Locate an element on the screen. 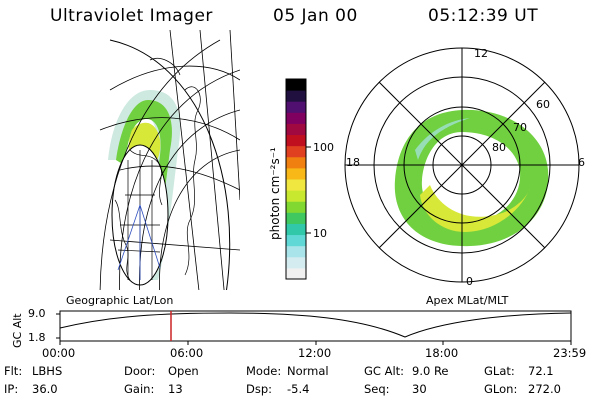 Image resolution: width=600 pixels, height=400 pixels. footer-value: LBHS is located at coordinates (47, 371).